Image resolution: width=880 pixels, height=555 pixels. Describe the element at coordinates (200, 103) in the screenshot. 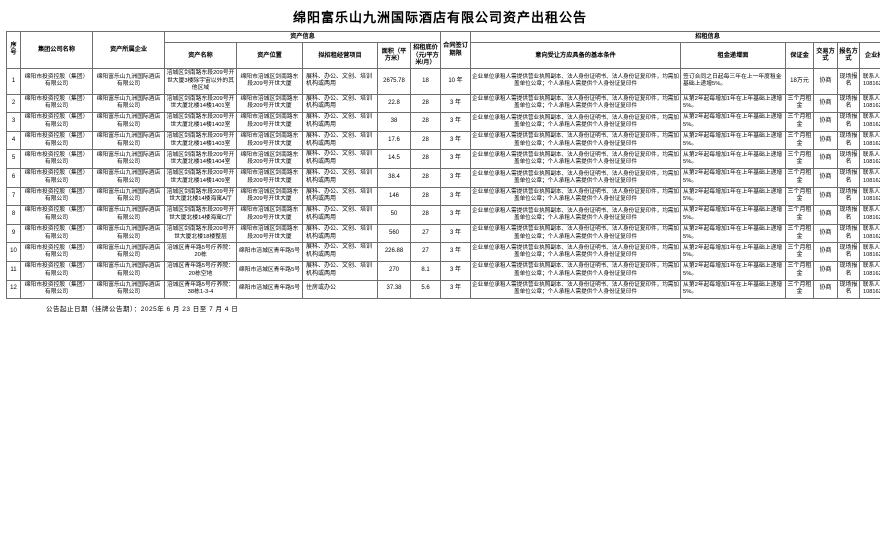

I see `row-asset-name: 涪城区剑南路东段209号开世大厦北楼14楼1401室` at that location.